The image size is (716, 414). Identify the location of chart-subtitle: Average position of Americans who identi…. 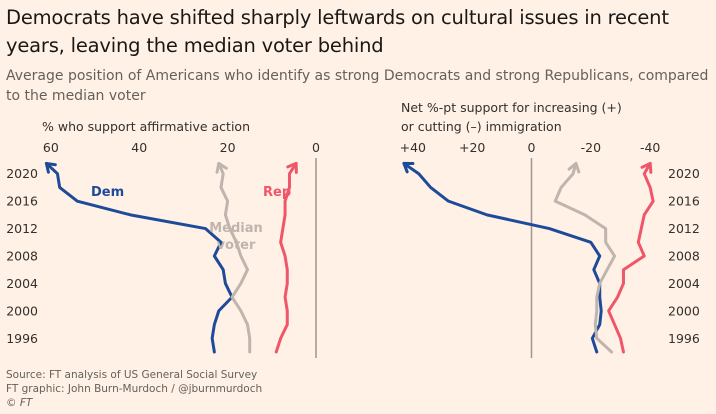
(357, 86).